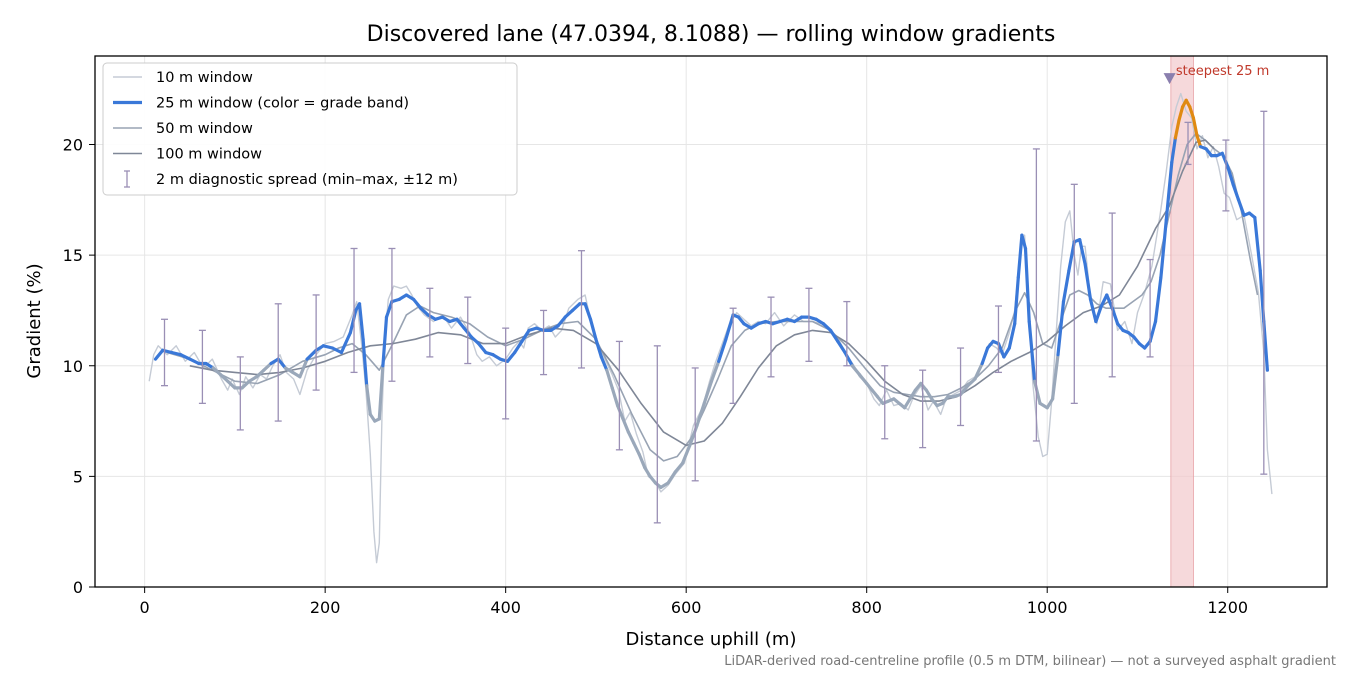 The image size is (1350, 675). Describe the element at coordinates (1047, 607) in the screenshot. I see `x-tick-label: 1000` at that location.